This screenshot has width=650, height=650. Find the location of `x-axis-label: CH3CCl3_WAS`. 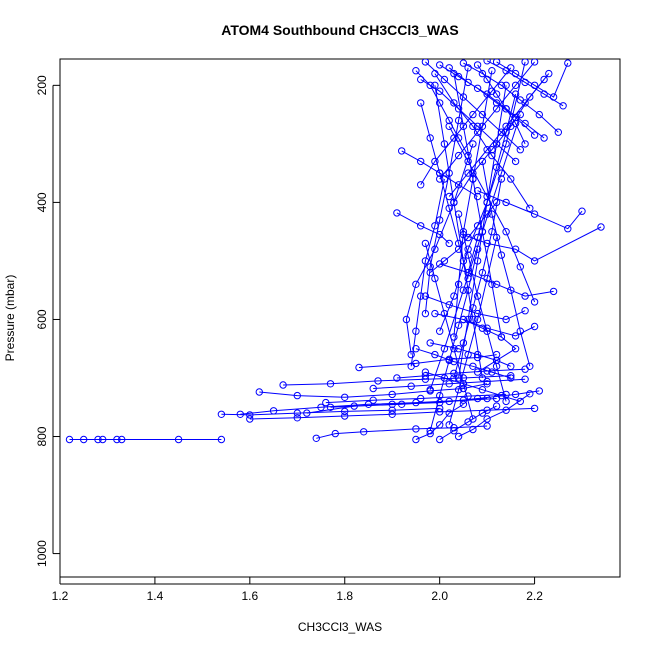

x-axis-label: CH3CCl3_WAS is located at coordinates (340, 627).